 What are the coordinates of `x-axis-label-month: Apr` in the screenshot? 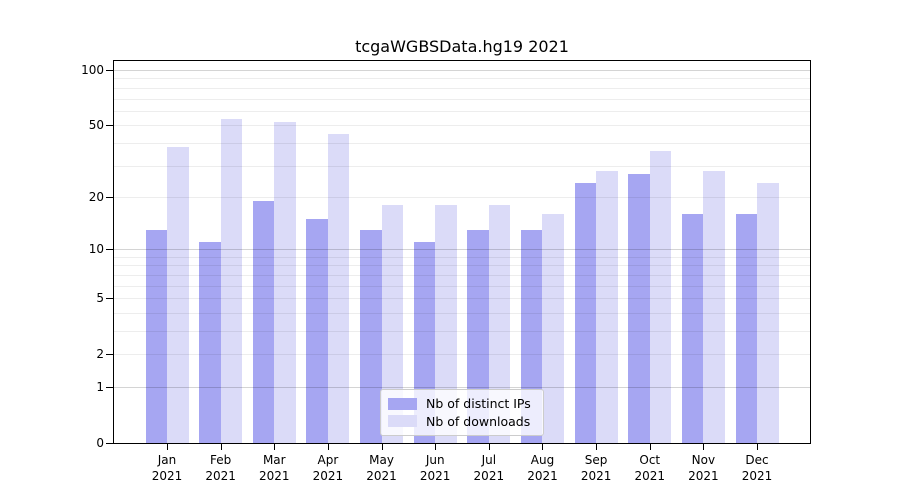 It's located at (328, 460).